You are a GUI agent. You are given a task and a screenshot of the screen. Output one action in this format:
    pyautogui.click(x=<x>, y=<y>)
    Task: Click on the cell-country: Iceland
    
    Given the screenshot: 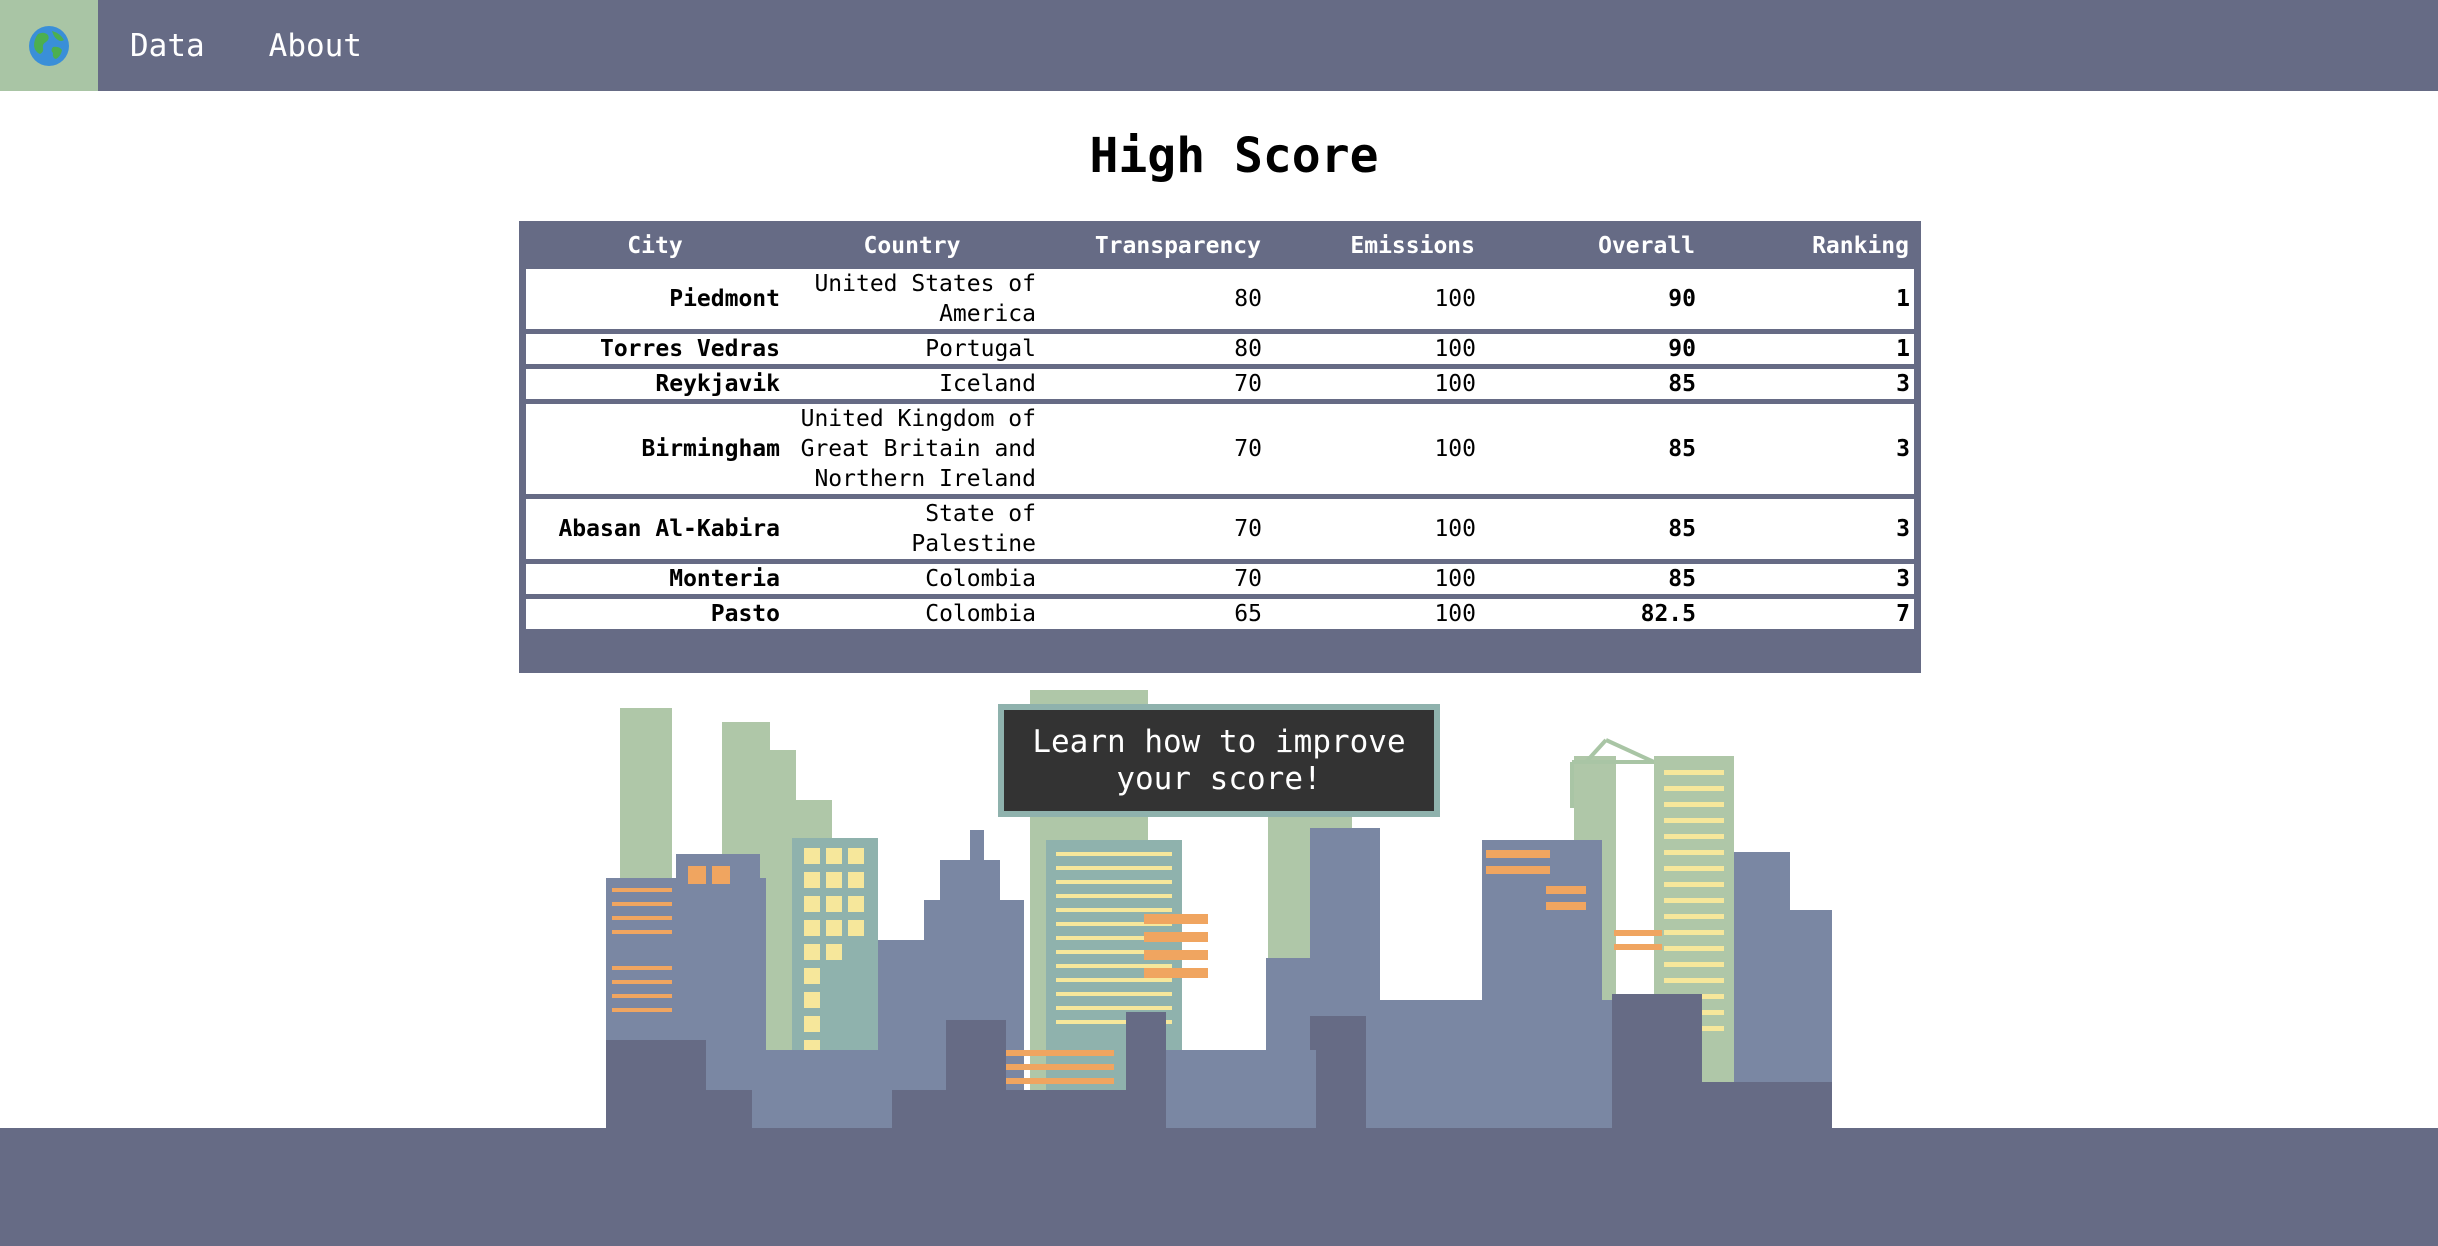 What is the action you would take?
    pyautogui.click(x=912, y=384)
    